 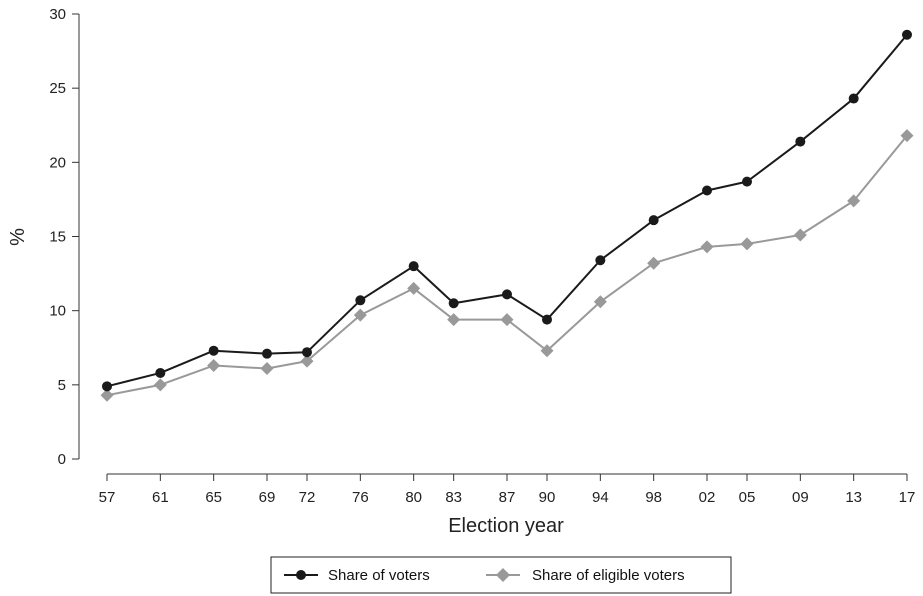 What do you see at coordinates (307, 497) in the screenshot?
I see `x-tick-label-72: 72` at bounding box center [307, 497].